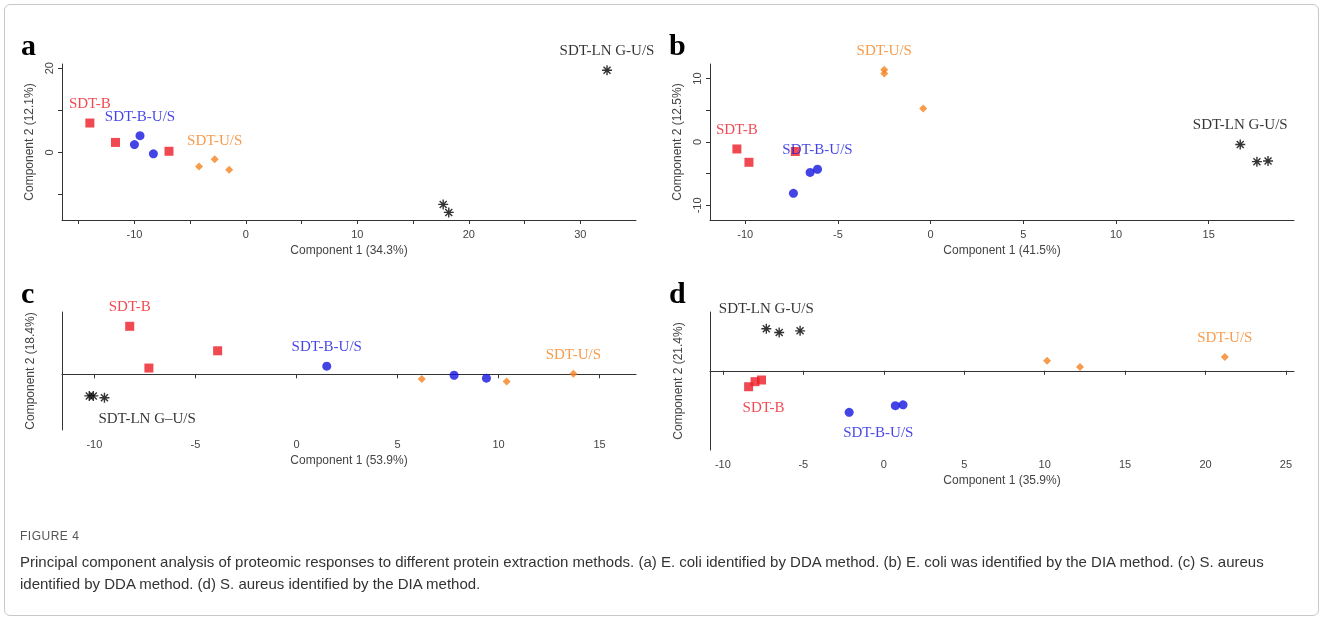 This screenshot has width=1325, height=622. Describe the element at coordinates (1002, 480) in the screenshot. I see `x-axis-title: Component 1 (35.9%)` at that location.